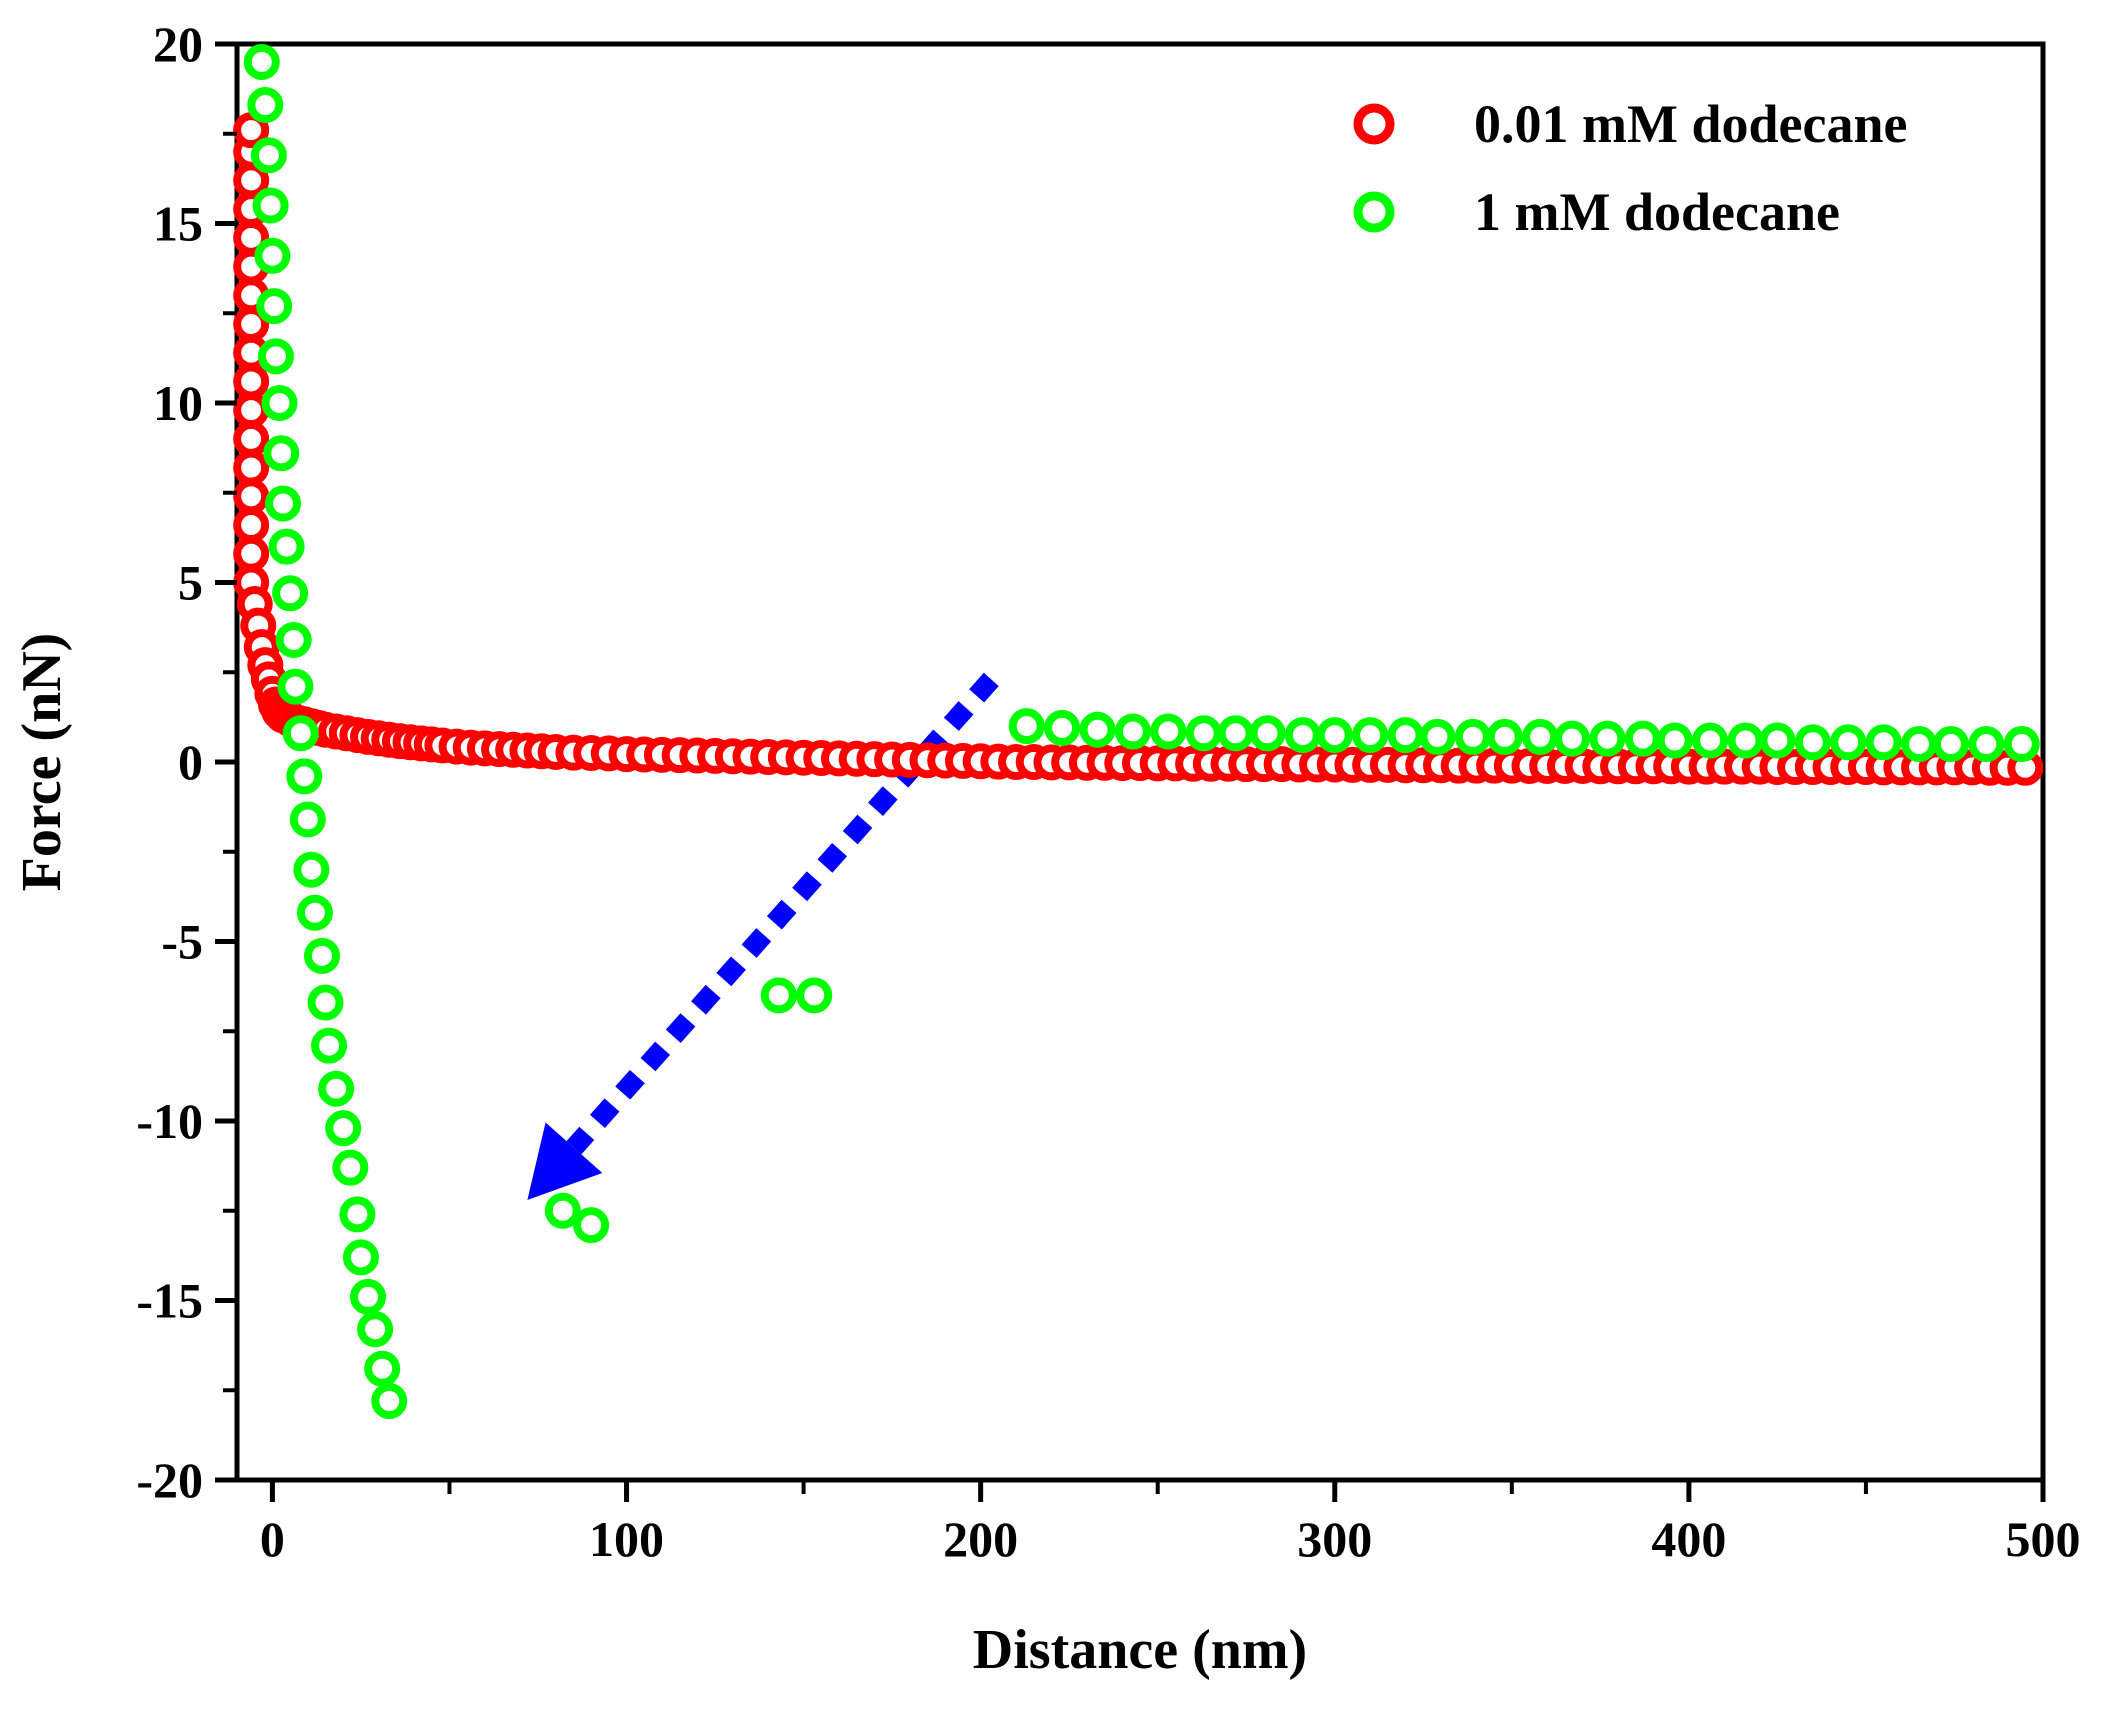 The height and width of the screenshot is (1715, 2106). I want to click on dashed-arrow-head, so click(565, 1161).